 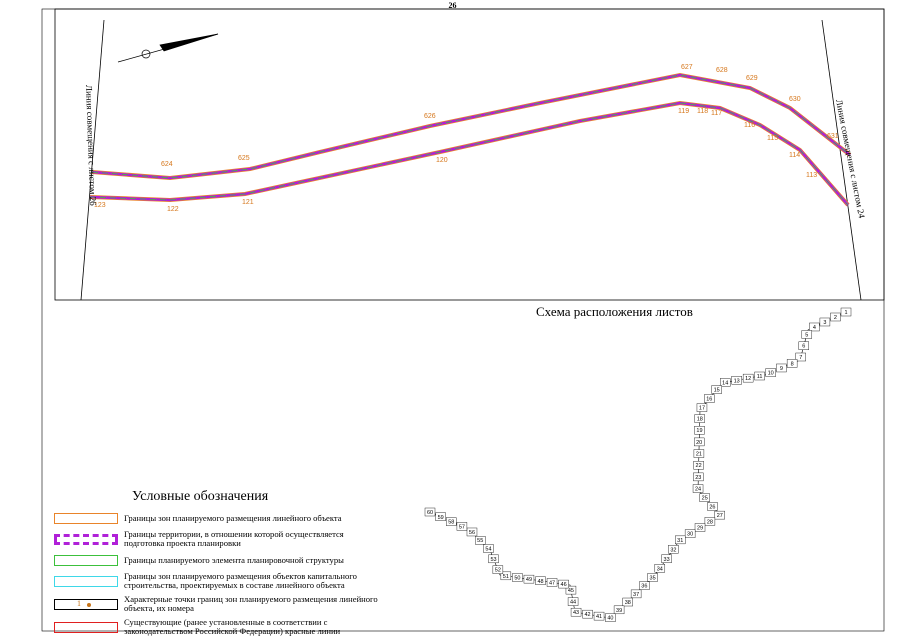 I want to click on point-label: 631, so click(x=833, y=136).